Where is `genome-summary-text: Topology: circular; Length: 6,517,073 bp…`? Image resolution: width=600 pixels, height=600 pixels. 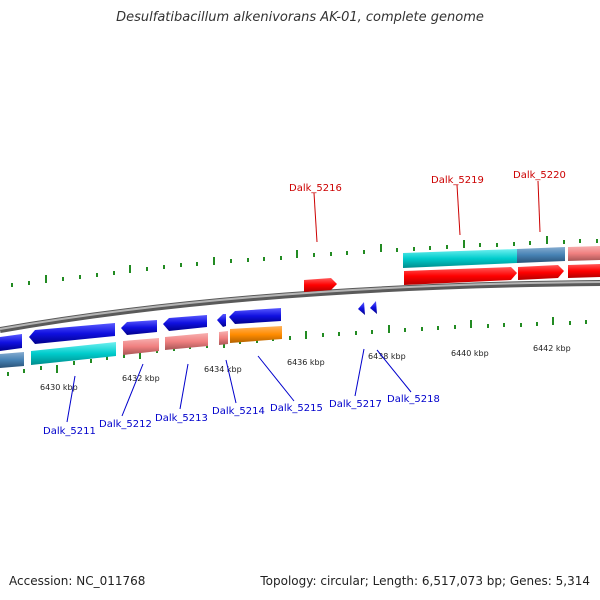
genome-summary-text: Topology: circular; Length: 6,517,073 bp… is located at coordinates (425, 581).